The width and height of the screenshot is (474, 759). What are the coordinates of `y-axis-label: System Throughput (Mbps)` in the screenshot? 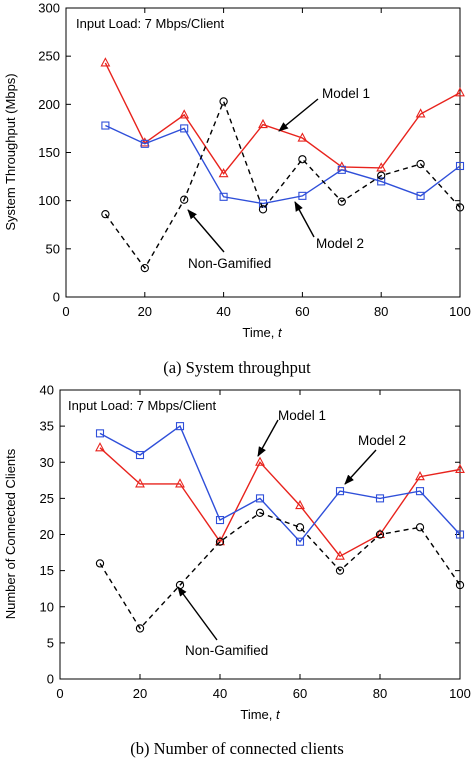 It's located at (10, 151).